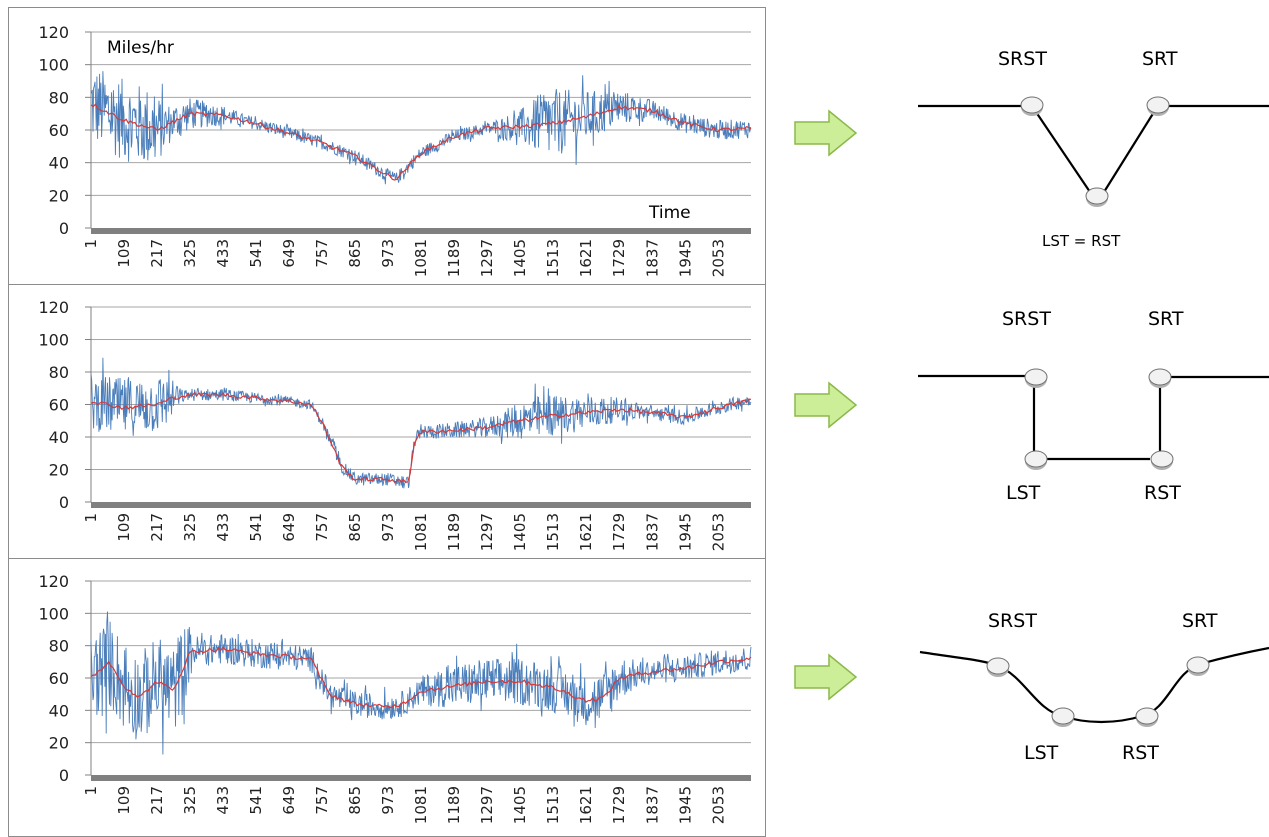 This screenshot has width=1269, height=837. I want to click on right-arrow-icon, so click(826, 677).